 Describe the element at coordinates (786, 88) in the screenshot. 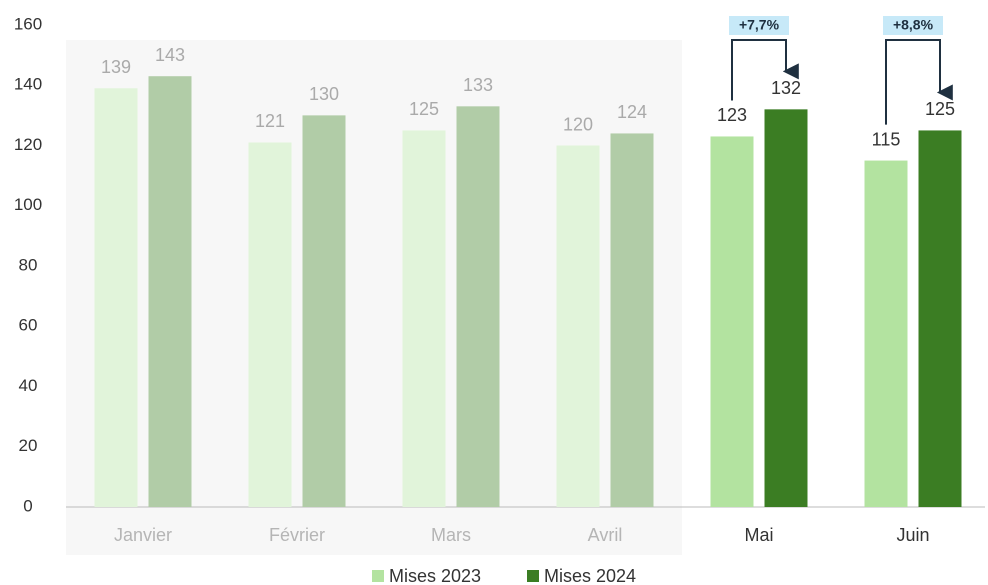

I see `value-label: 132` at that location.